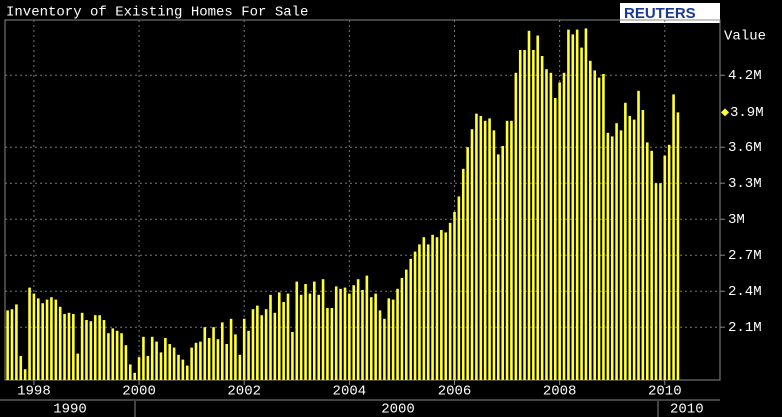 The image size is (782, 417). Describe the element at coordinates (745, 256) in the screenshot. I see `y-tick-label: 2.7M` at that location.